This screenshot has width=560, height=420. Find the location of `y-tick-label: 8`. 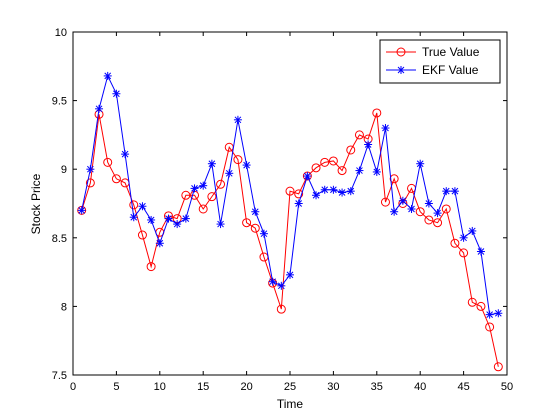

y-tick-label: 8 is located at coordinates (64, 307).